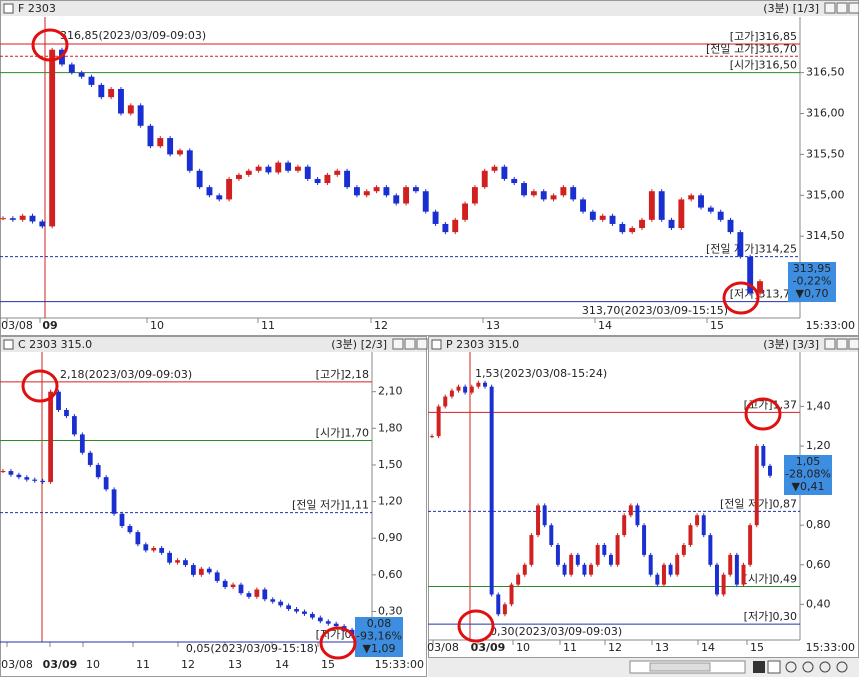 The height and width of the screenshot is (677, 859). What do you see at coordinates (818, 405) in the screenshot?
I see `y-tick-label: 1,40` at bounding box center [818, 405].